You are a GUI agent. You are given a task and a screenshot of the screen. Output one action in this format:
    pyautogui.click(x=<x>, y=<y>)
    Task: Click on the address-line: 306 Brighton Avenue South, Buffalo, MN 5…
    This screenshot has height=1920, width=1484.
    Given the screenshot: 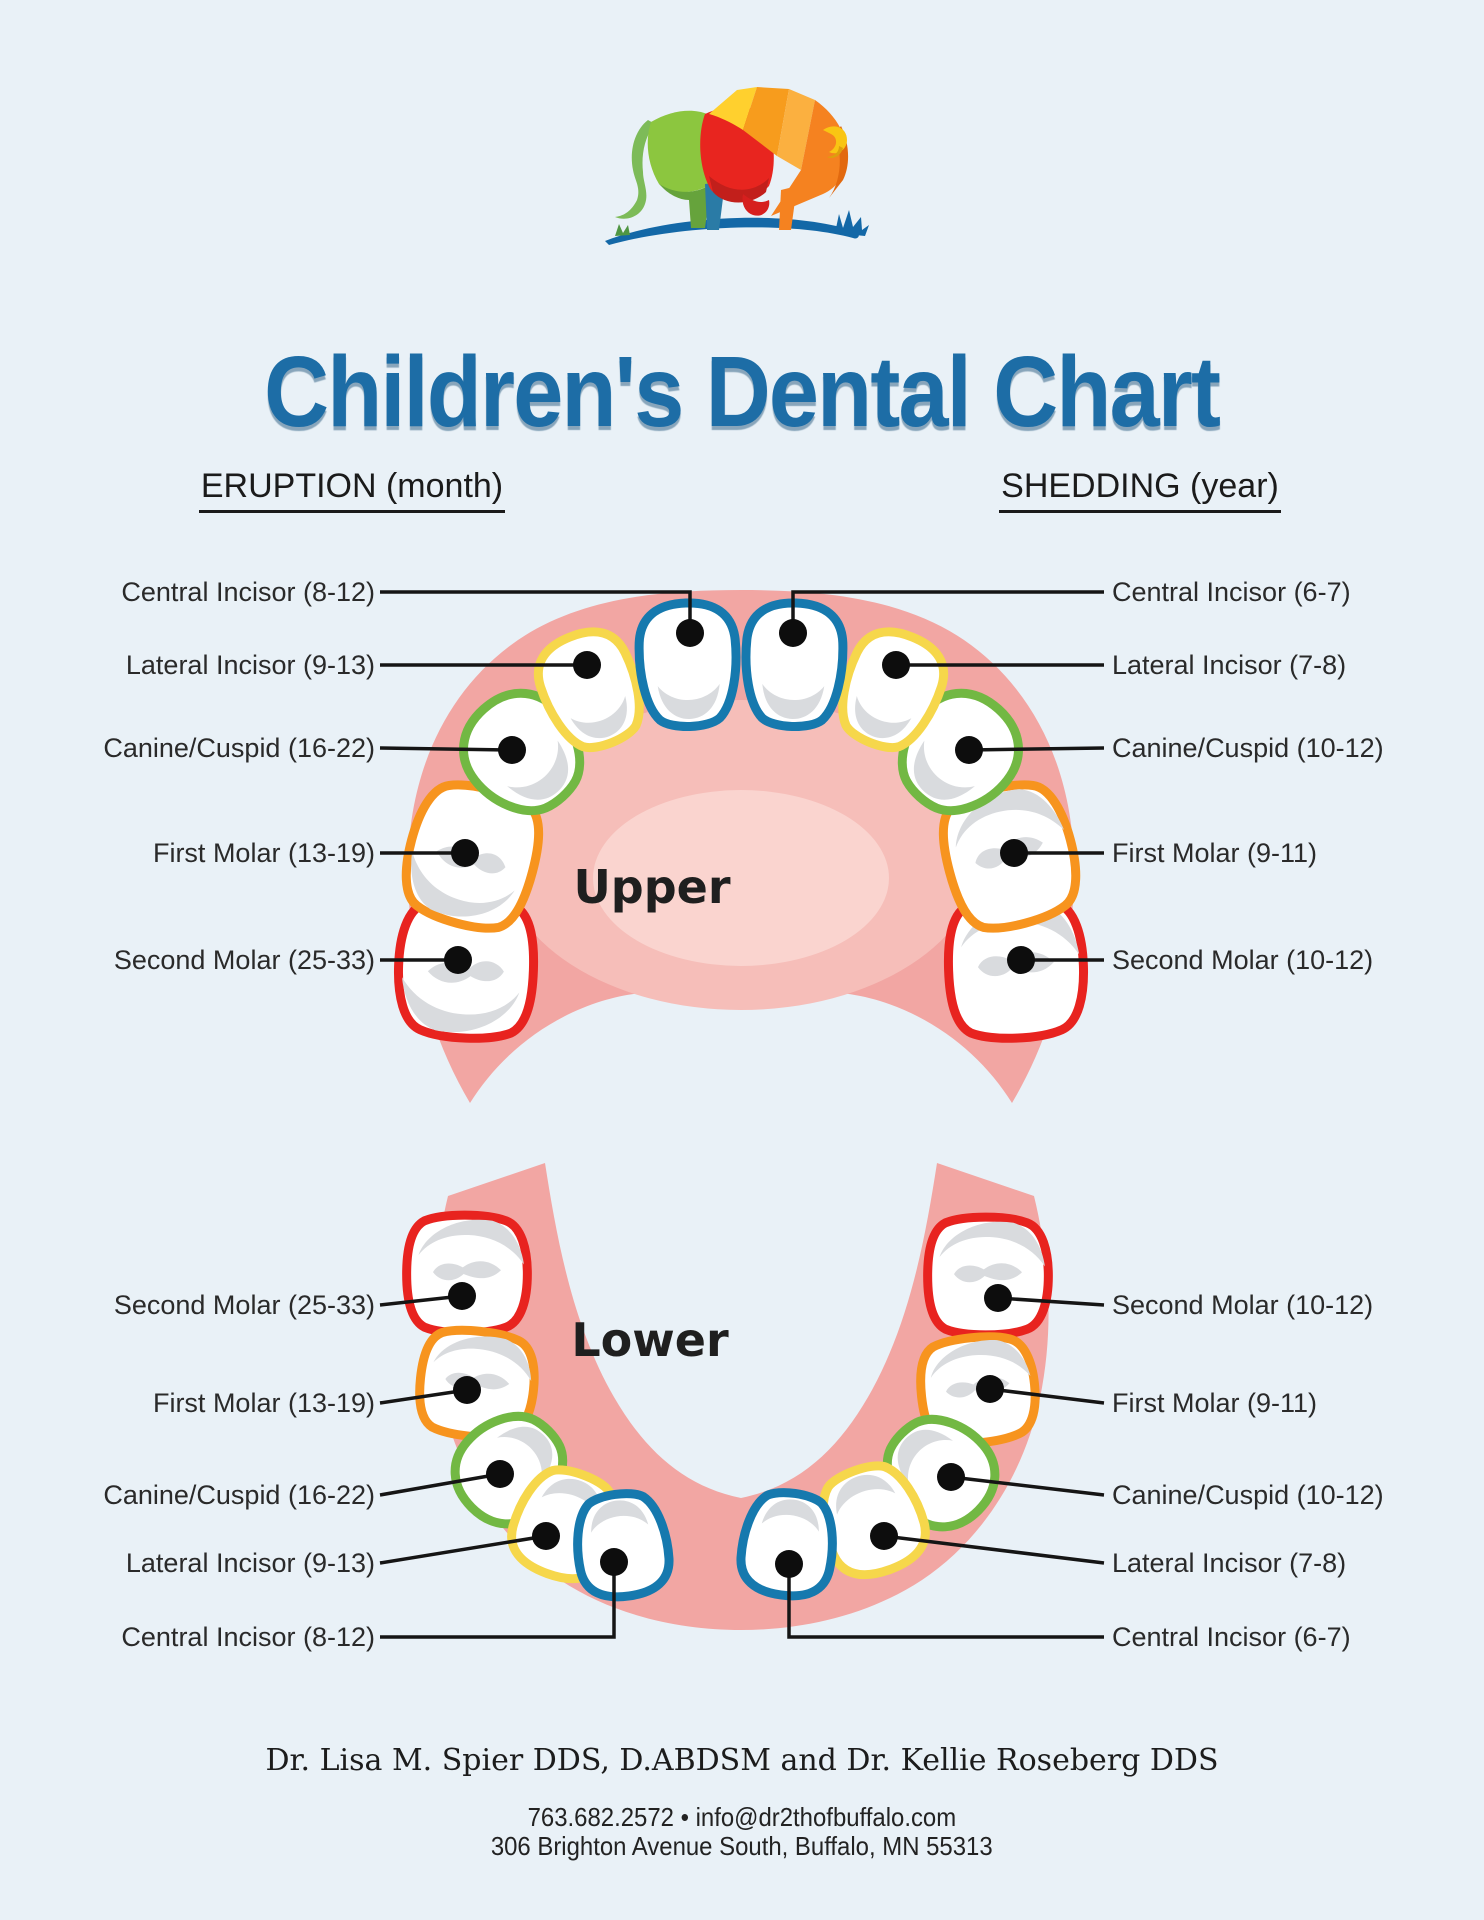 What is the action you would take?
    pyautogui.click(x=742, y=1846)
    